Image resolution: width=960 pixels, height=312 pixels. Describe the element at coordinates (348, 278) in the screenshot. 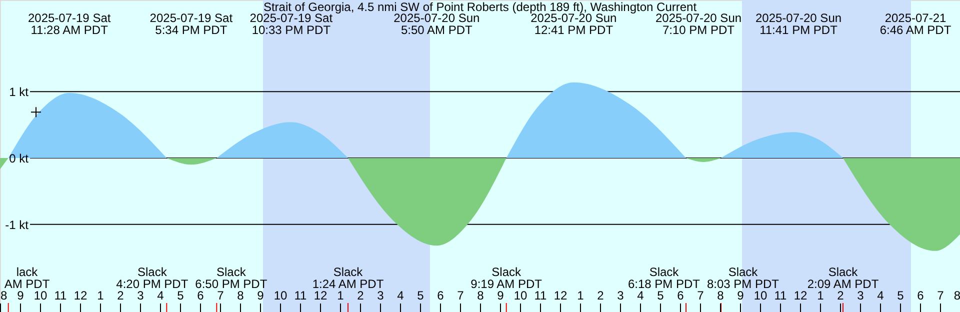

I see `annotation: Slack 1:24 AM PDT` at that location.